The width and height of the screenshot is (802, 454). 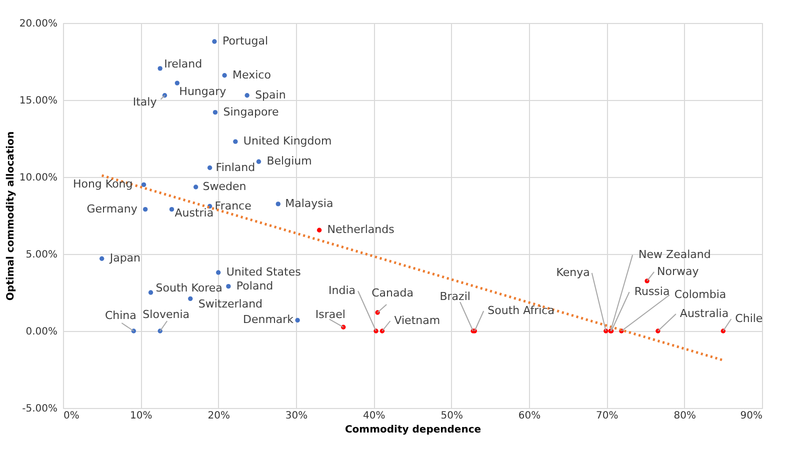 What do you see at coordinates (203, 91) in the screenshot?
I see `annotation: Hungary` at bounding box center [203, 91].